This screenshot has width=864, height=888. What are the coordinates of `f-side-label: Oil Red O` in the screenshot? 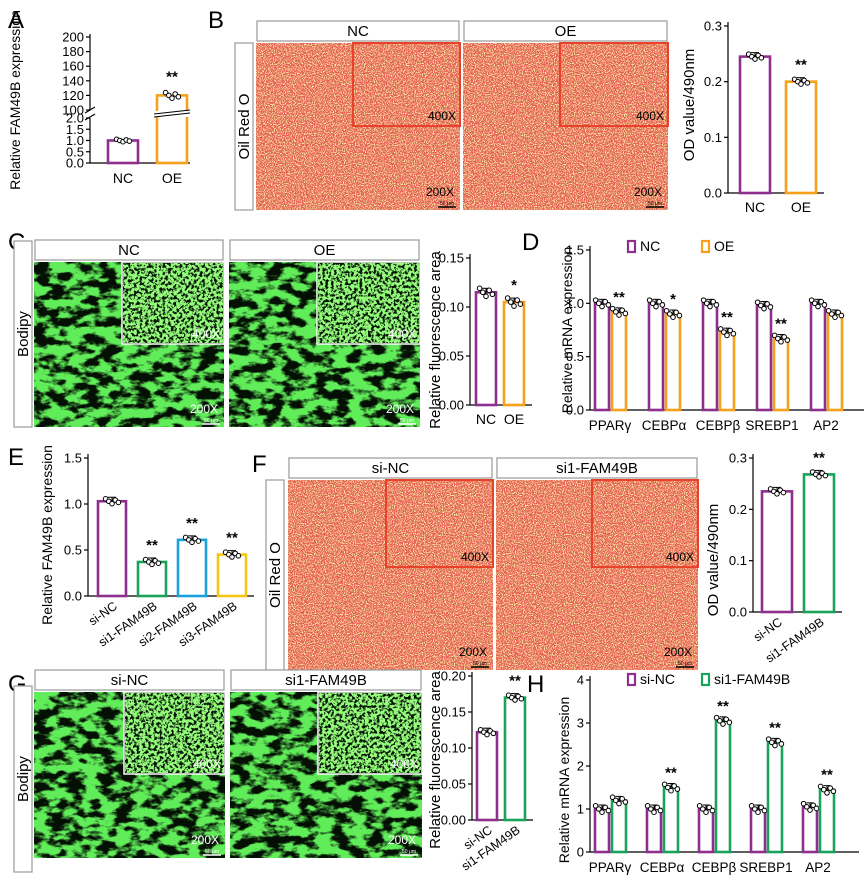 It's located at (275, 575).